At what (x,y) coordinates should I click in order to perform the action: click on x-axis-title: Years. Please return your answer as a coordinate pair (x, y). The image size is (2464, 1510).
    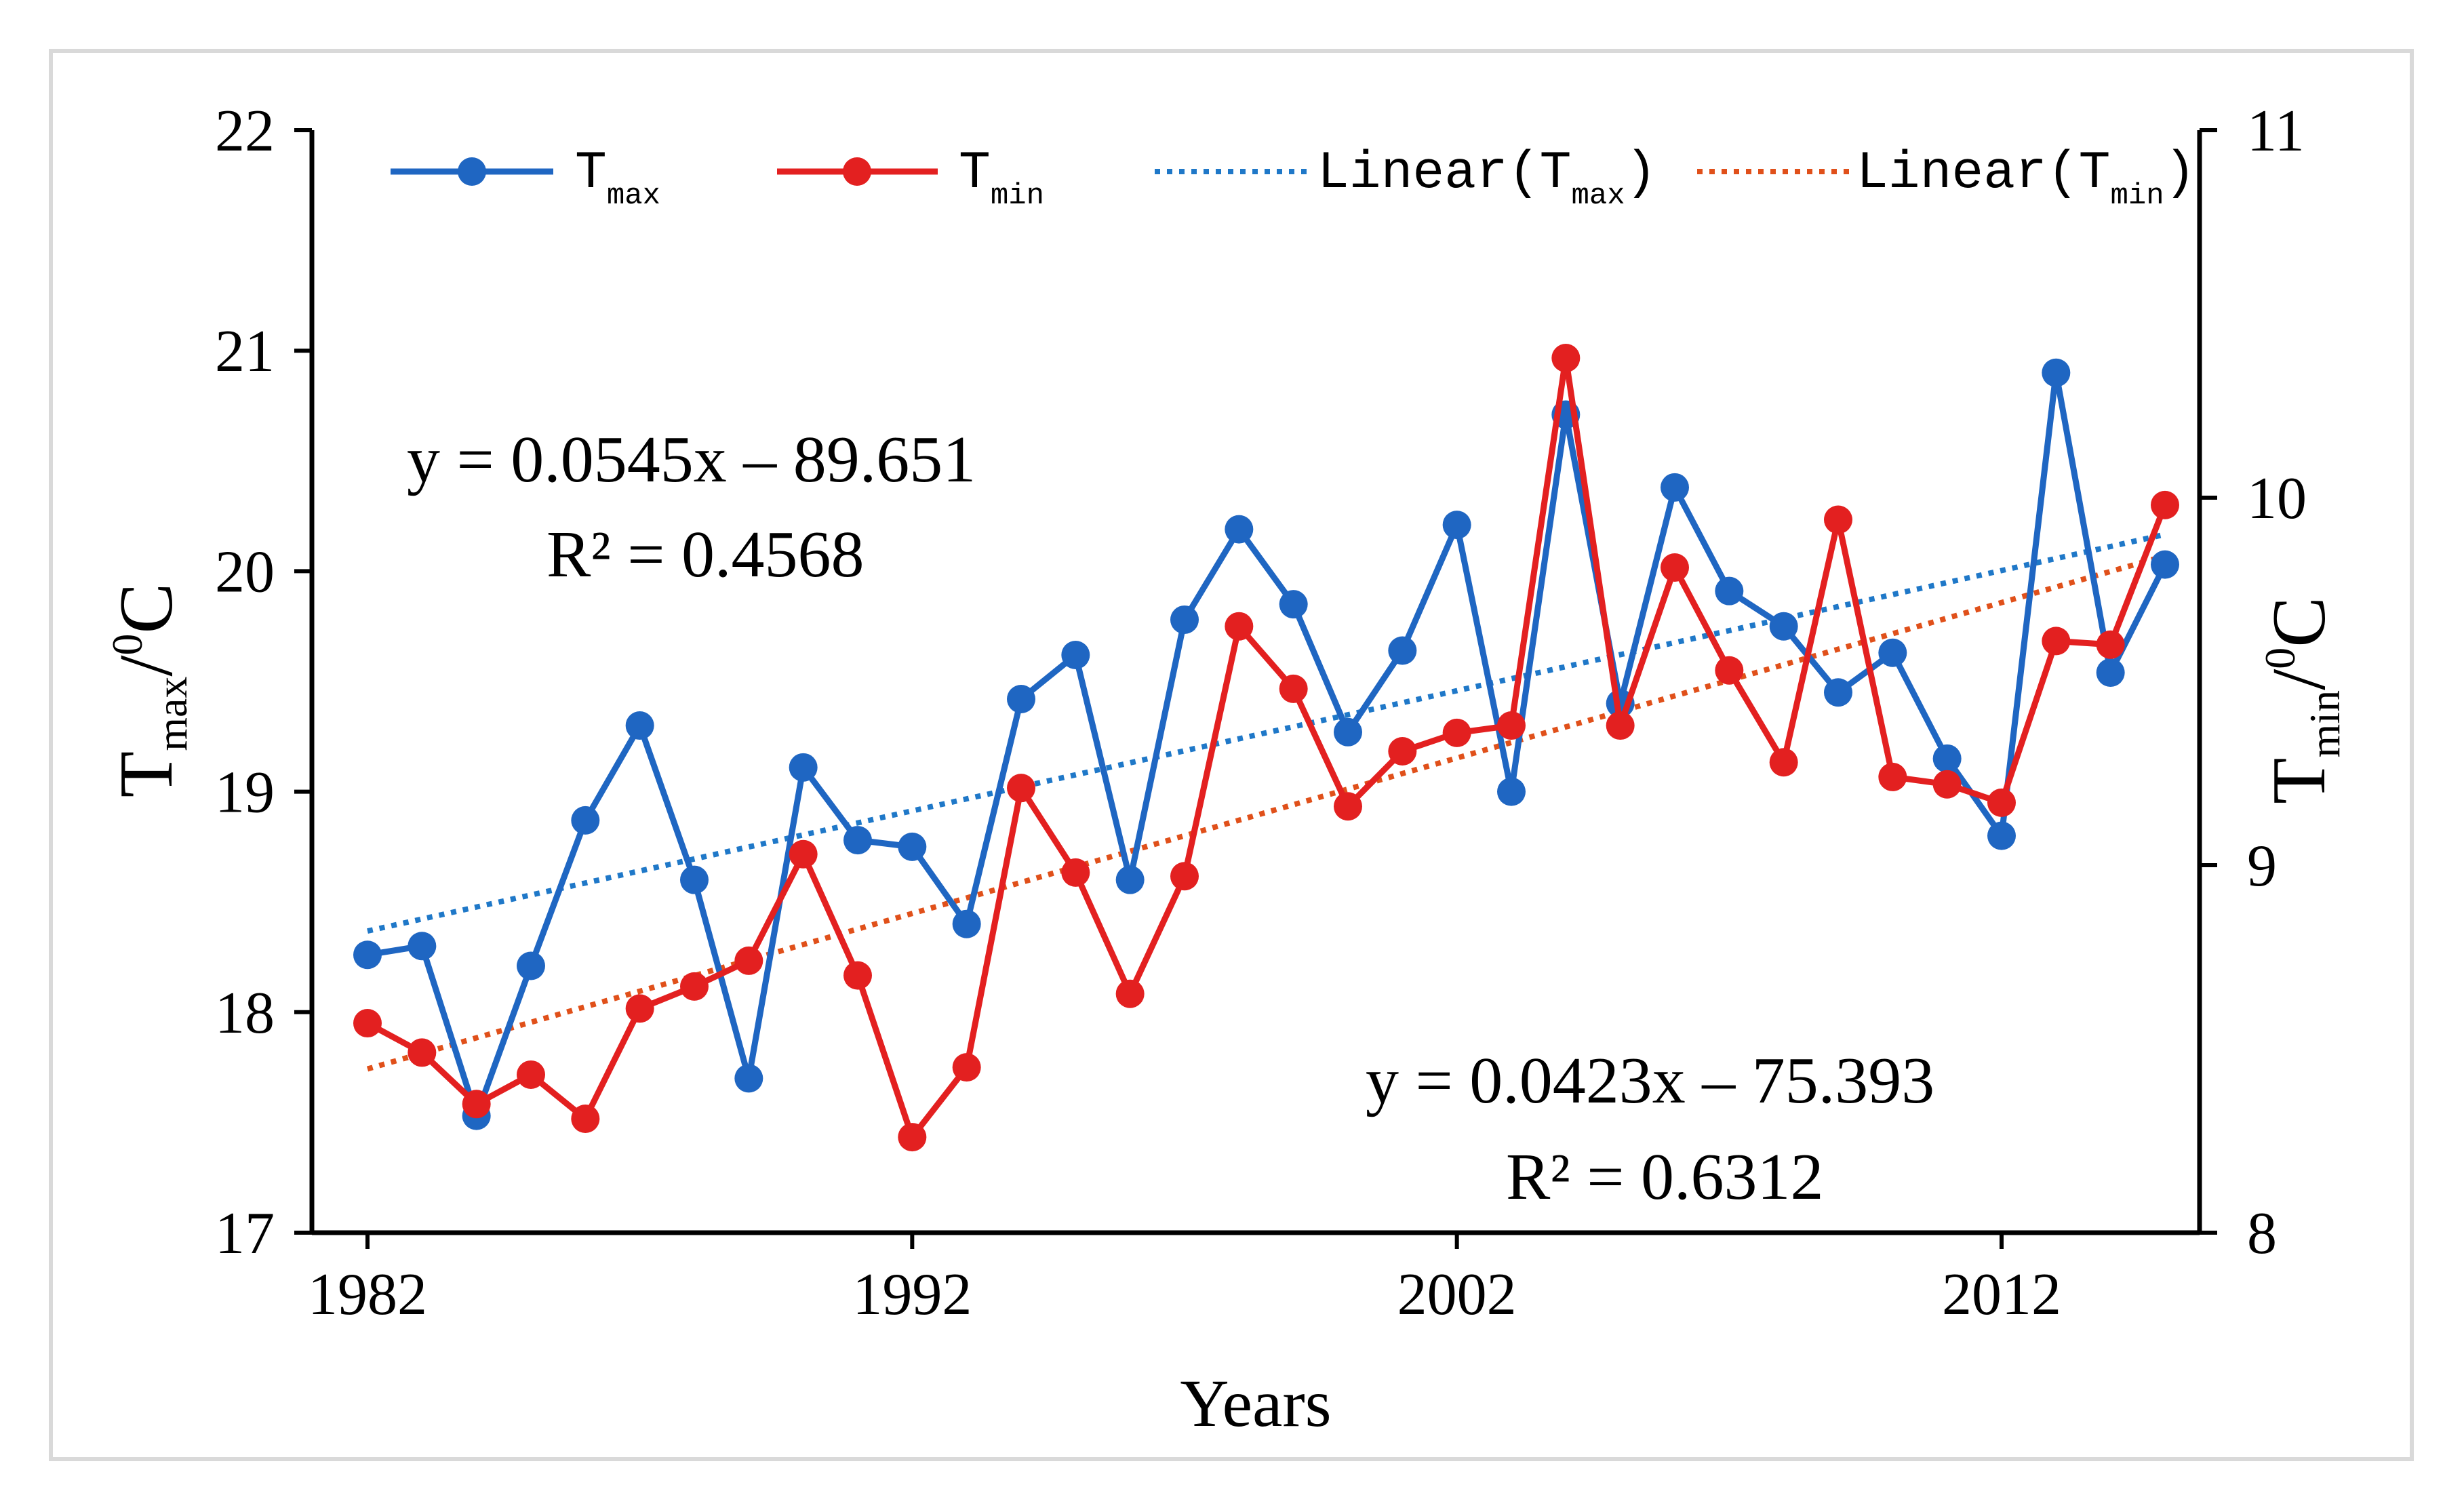
    Looking at the image, I should click on (1256, 1403).